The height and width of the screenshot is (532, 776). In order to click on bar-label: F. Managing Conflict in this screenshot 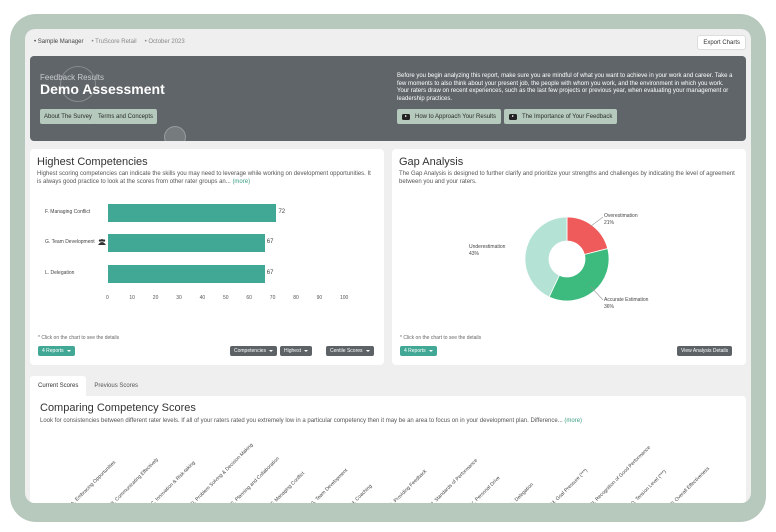, I will do `click(67, 212)`.